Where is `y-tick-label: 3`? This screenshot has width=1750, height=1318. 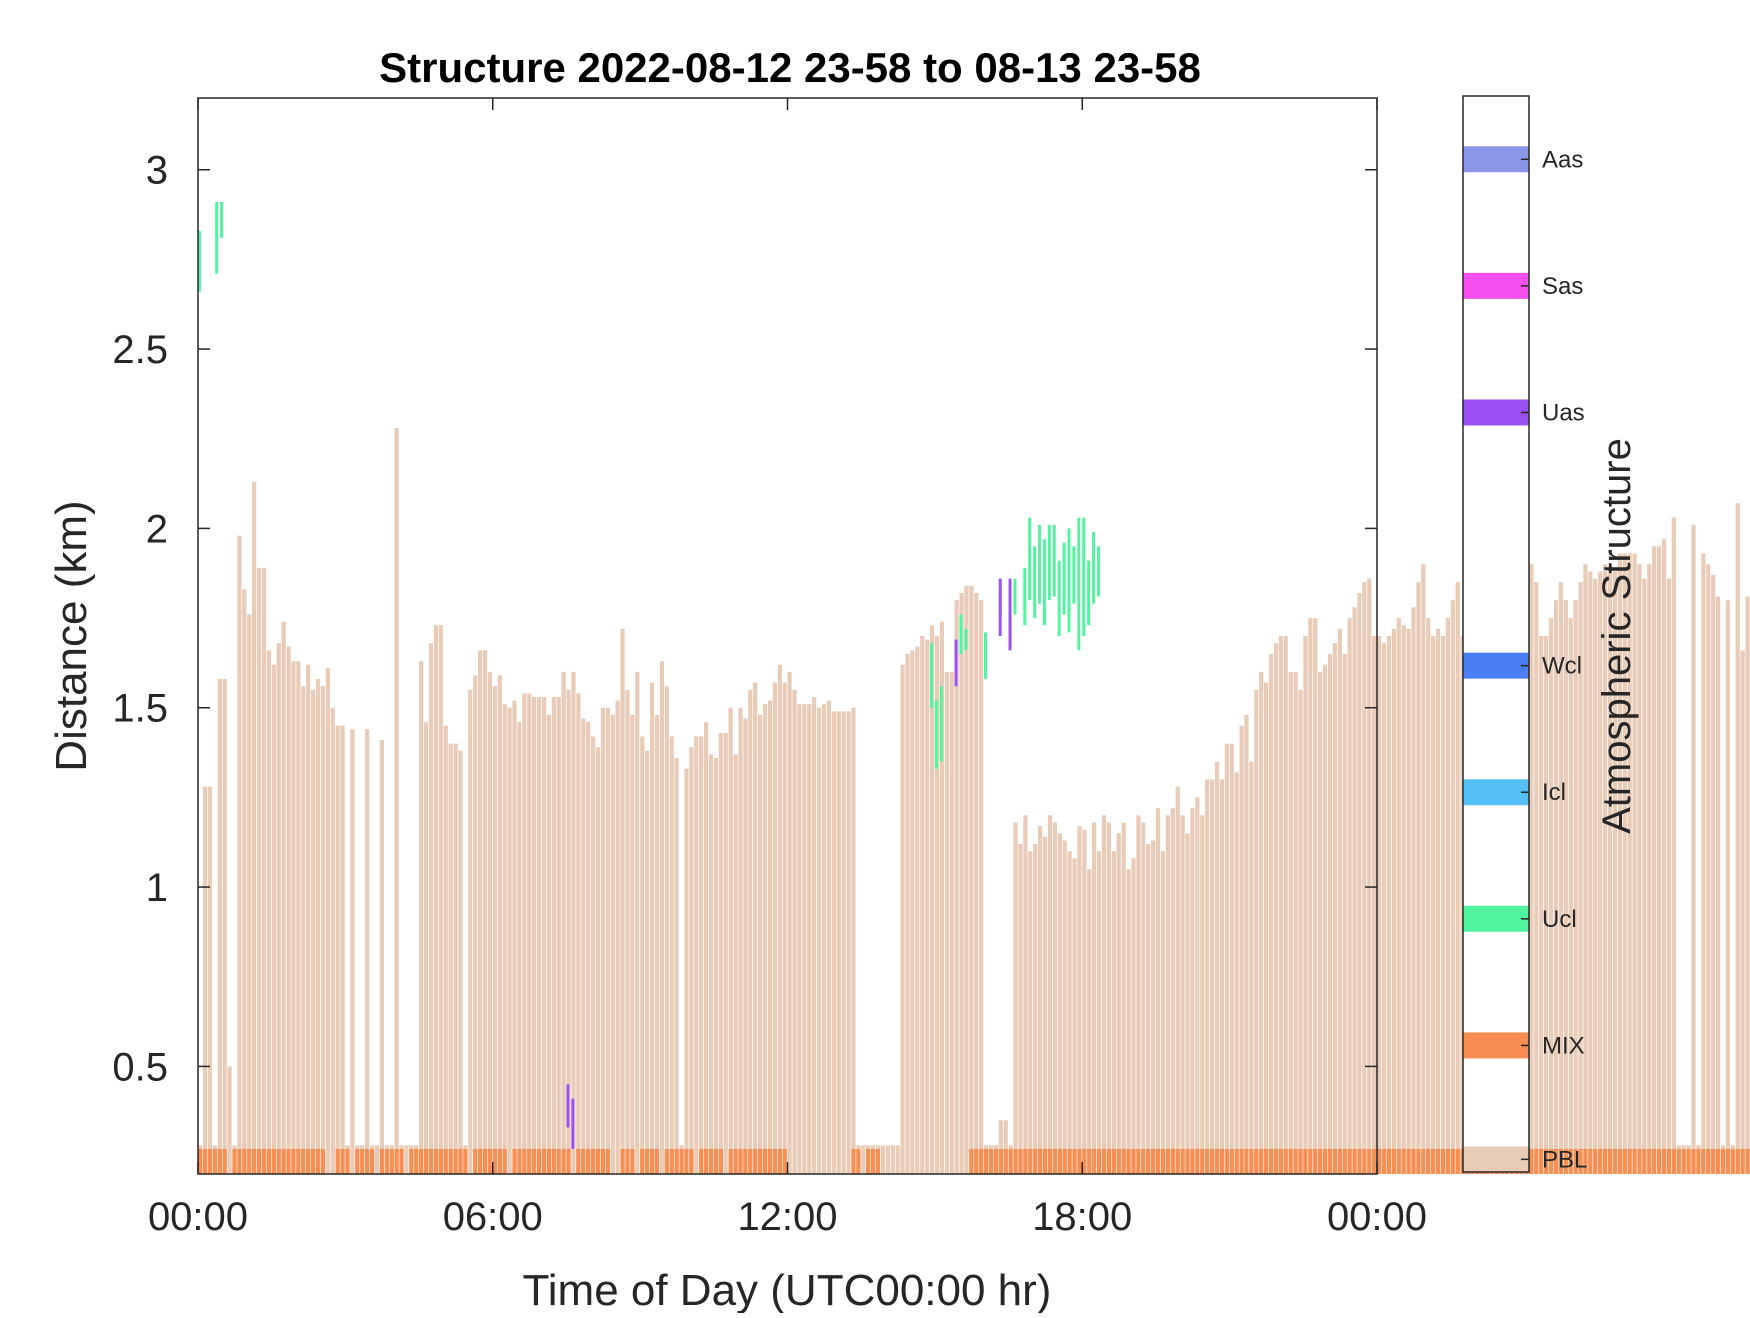
y-tick-label: 3 is located at coordinates (157, 171).